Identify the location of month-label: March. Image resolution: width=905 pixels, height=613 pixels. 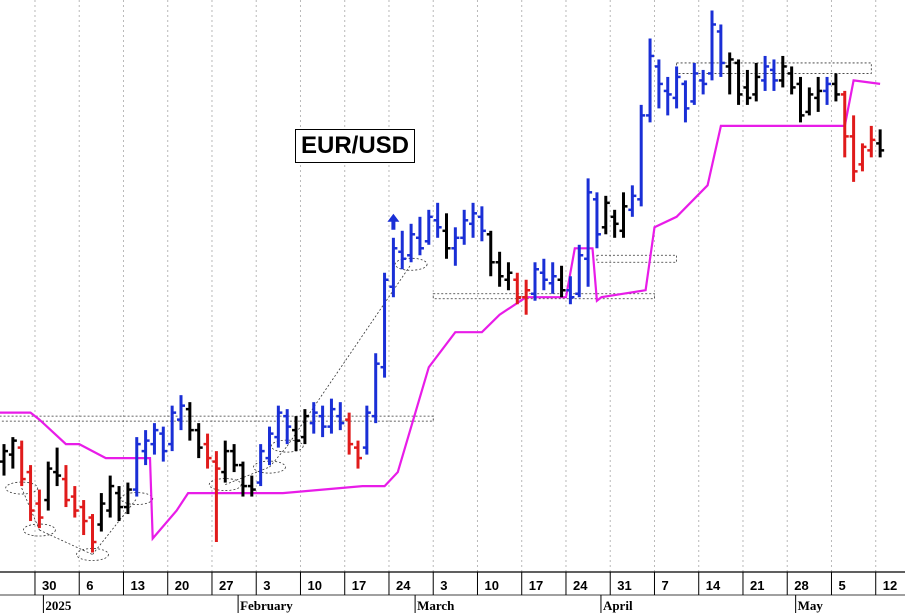
(436, 605).